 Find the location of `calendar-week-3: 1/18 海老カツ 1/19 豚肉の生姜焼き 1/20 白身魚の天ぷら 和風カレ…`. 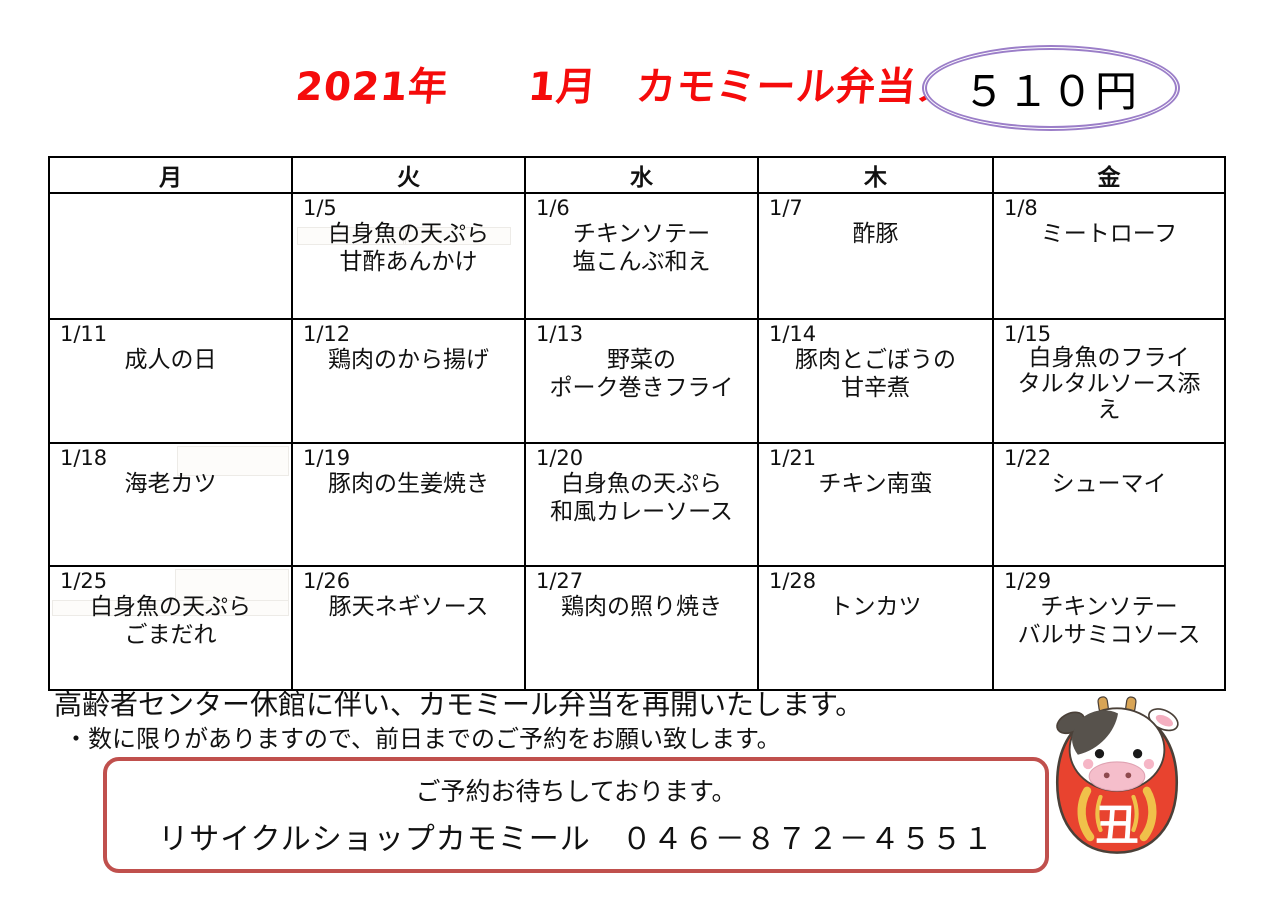

calendar-week-3: 1/18 海老カツ 1/19 豚肉の生姜焼き 1/20 白身魚の天ぷら 和風カレ… is located at coordinates (637, 504).